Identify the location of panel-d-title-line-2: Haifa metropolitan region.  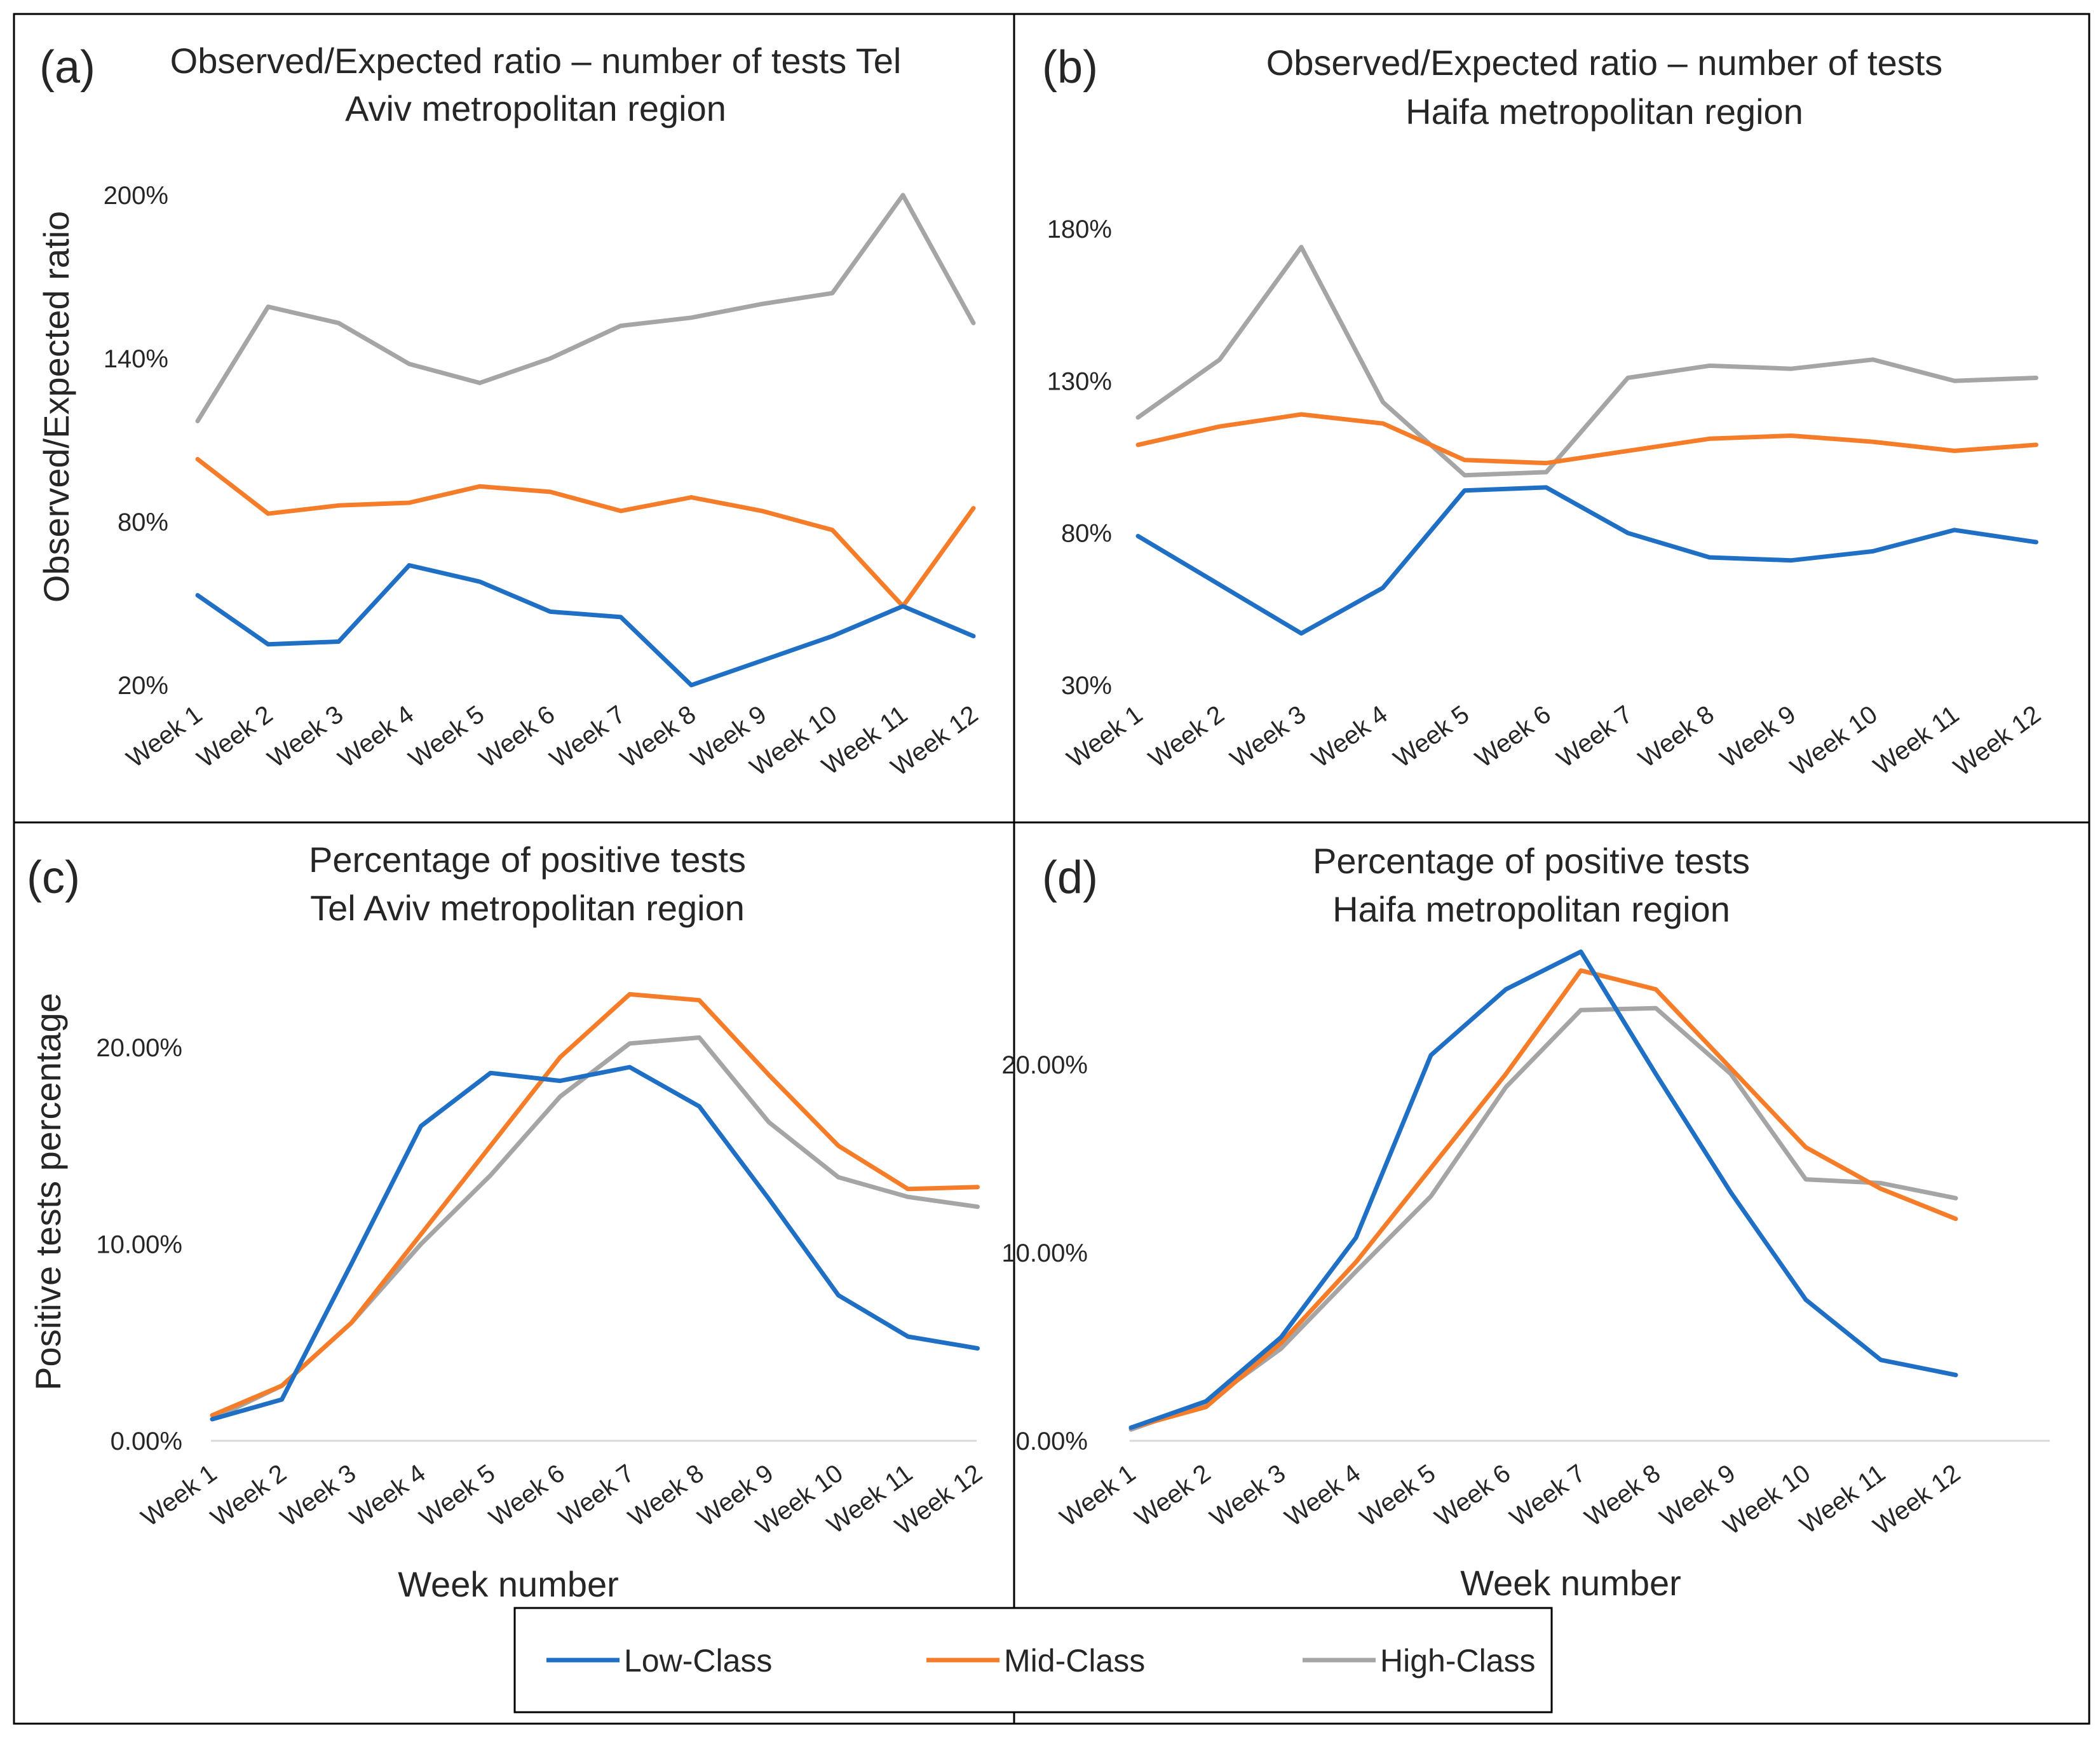
(1531, 909).